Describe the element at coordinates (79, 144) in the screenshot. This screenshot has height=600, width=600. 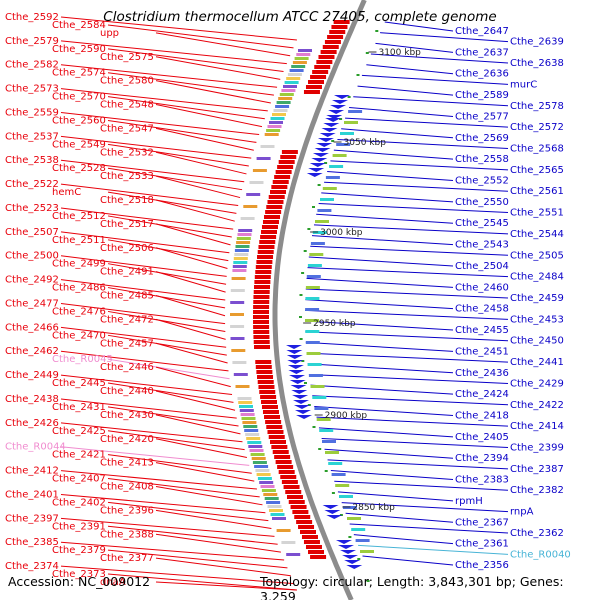
I see `left-gene-label: Cthe_2549` at that location.